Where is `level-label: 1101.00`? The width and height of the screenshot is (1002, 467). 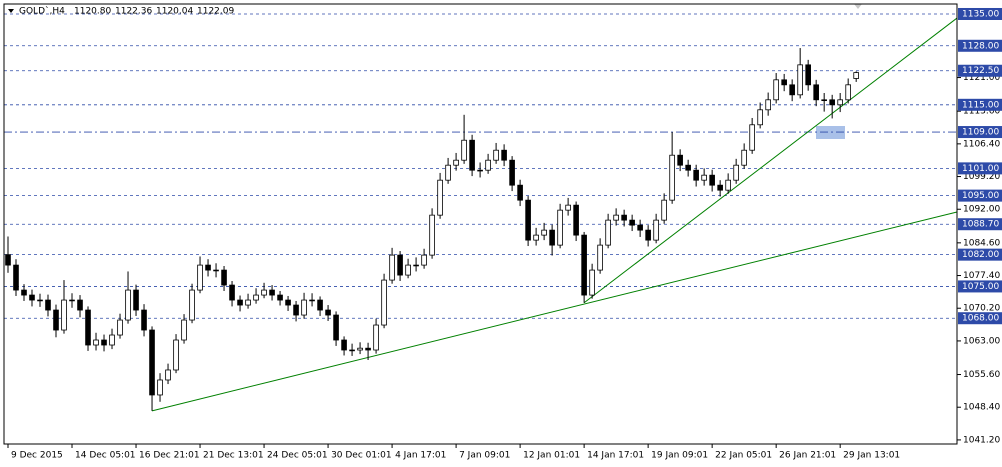
level-label: 1101.00 is located at coordinates (980, 169).